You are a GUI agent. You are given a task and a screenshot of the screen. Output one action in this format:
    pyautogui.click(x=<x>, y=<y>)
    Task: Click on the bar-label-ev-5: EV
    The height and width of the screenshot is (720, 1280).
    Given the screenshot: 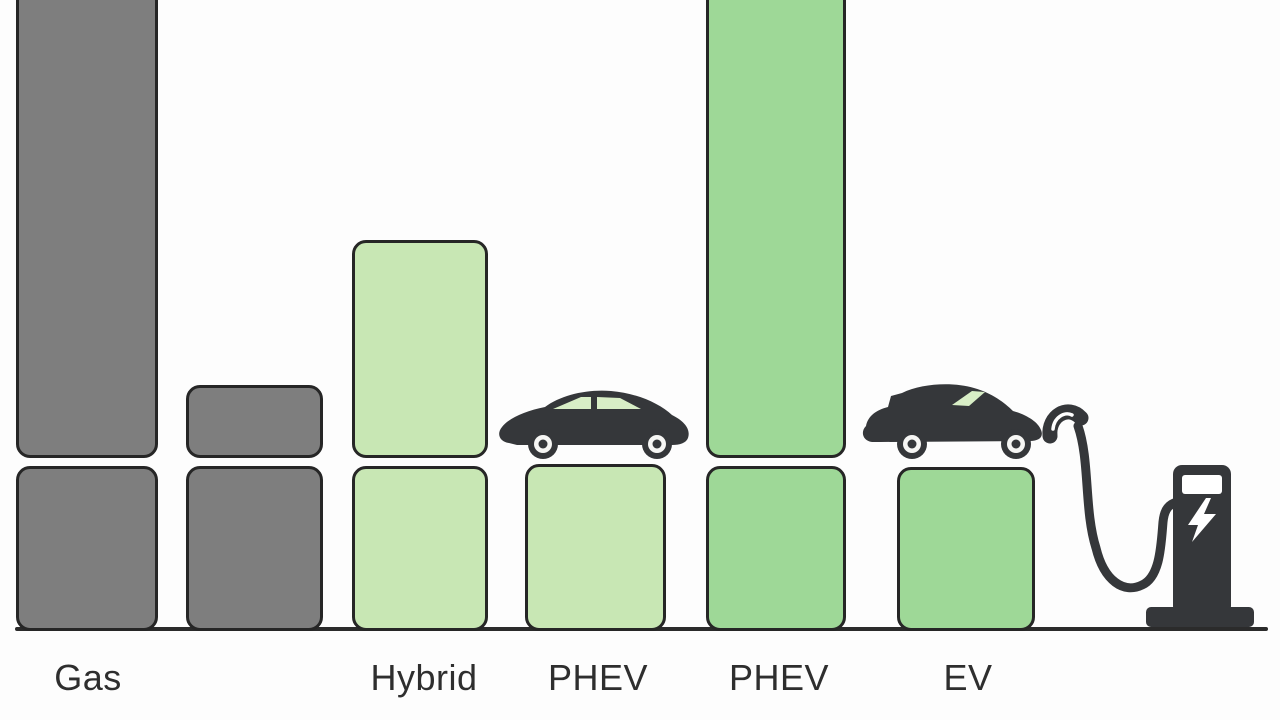 What is the action you would take?
    pyautogui.click(x=968, y=677)
    